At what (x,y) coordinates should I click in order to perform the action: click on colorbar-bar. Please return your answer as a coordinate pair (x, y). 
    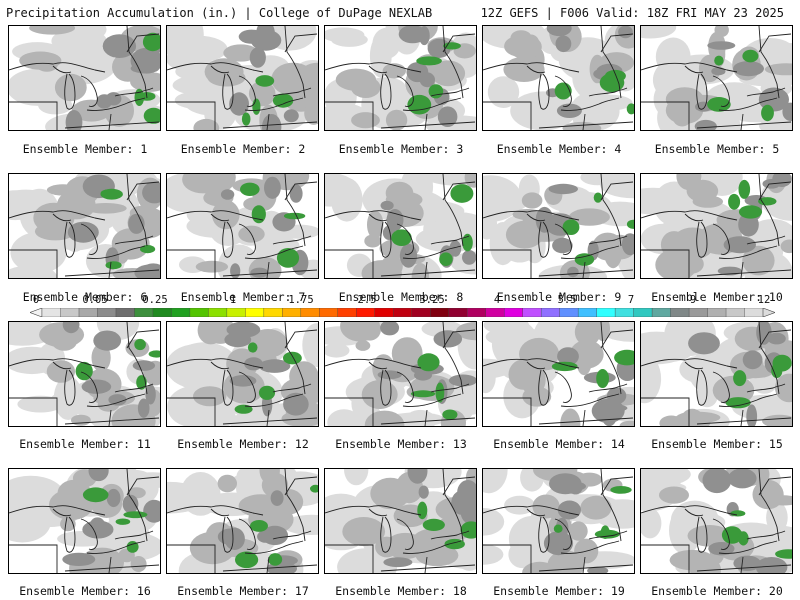
    Looking at the image, I should click on (402, 312).